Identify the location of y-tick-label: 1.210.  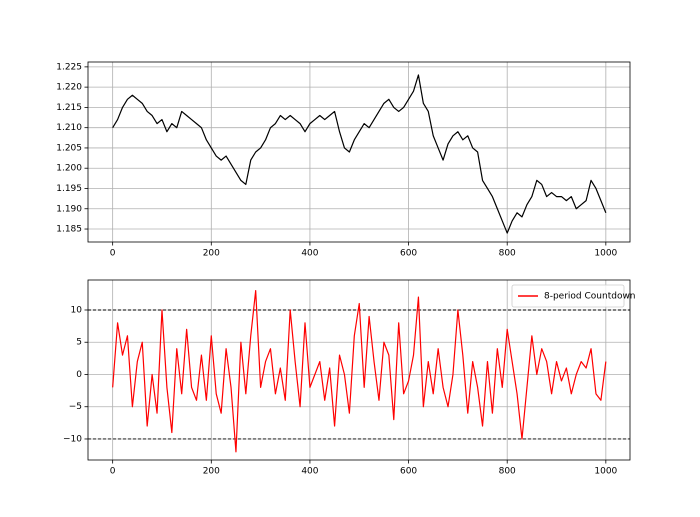
(69, 128).